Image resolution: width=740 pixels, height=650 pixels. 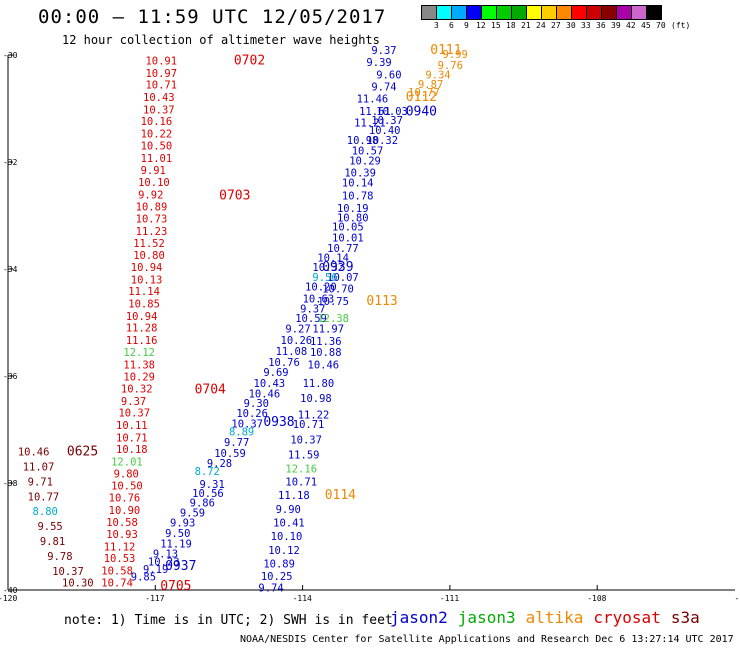 I want to click on wave-height-label: 9.37, so click(x=133, y=402).